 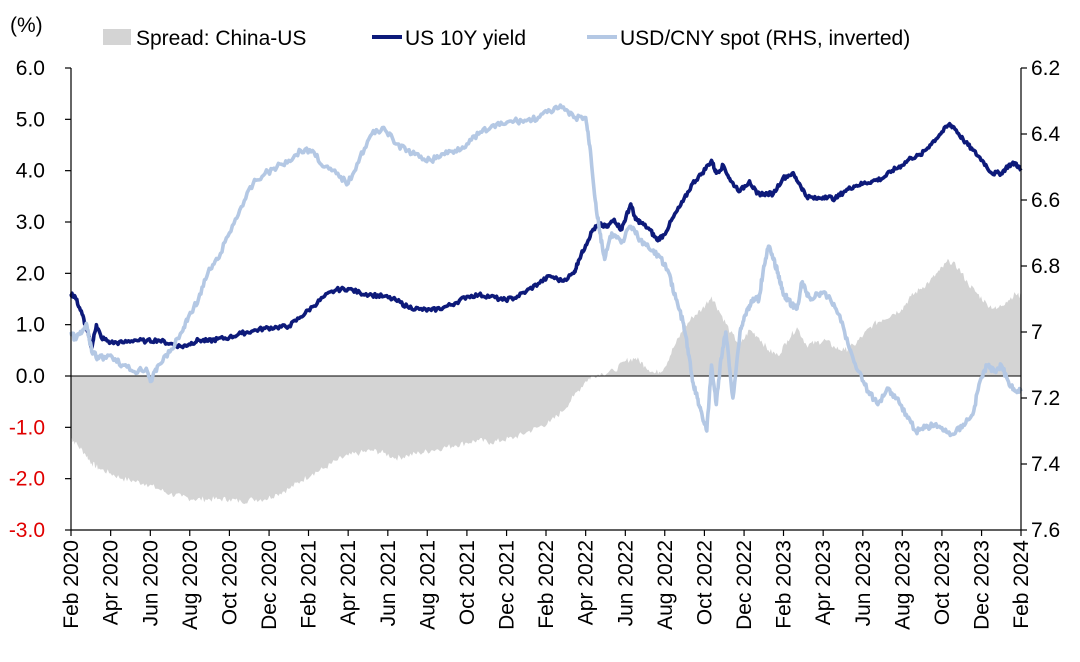 I want to click on x-axis-tick-label: Dec 2022, so click(x=744, y=585).